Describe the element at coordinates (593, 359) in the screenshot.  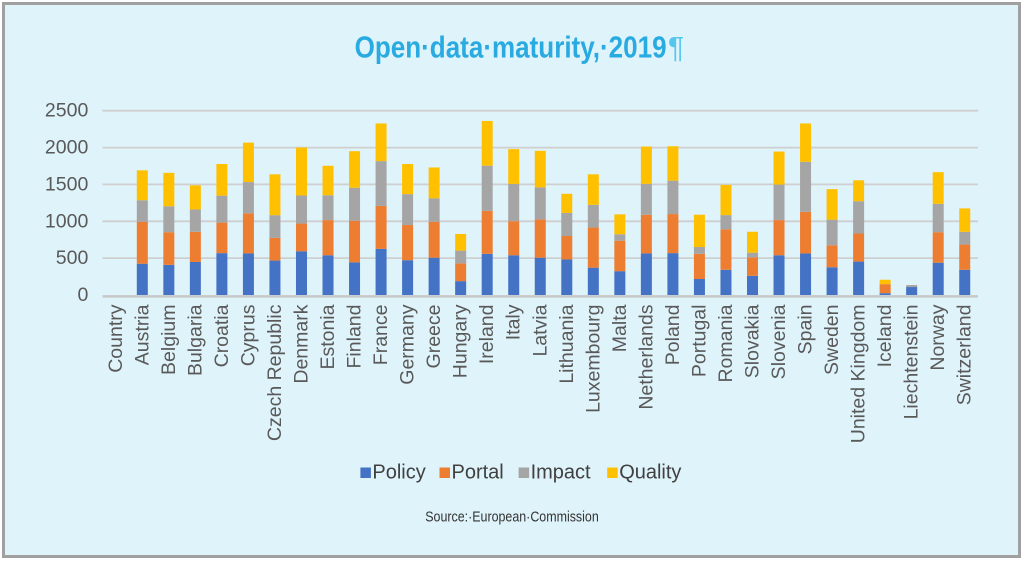
I see `svg-text: Luxembourg` at that location.